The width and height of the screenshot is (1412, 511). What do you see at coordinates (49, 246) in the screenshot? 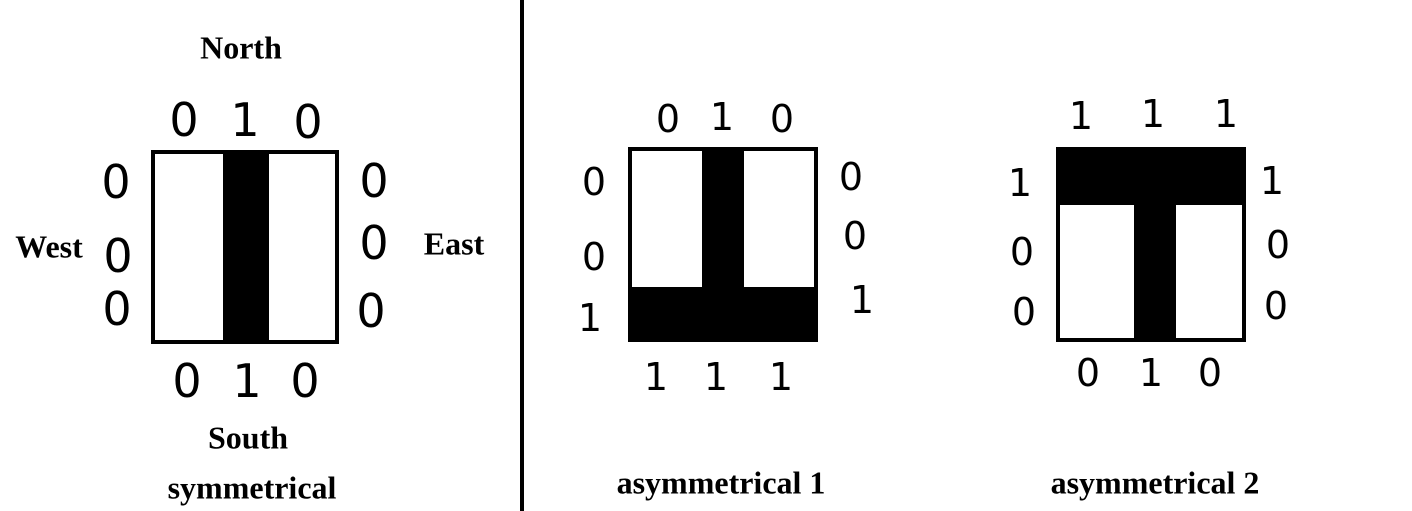
I see `west-label: West` at bounding box center [49, 246].